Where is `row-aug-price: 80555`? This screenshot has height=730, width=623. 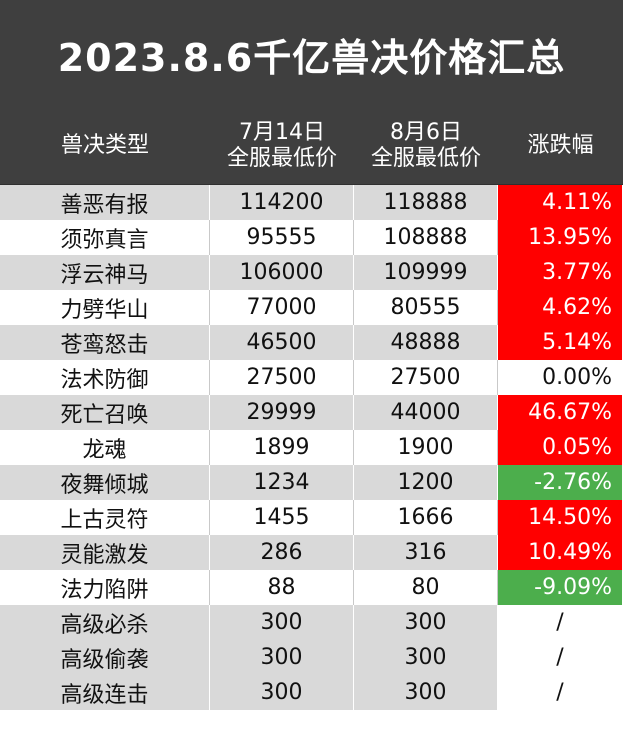
row-aug-price: 80555 is located at coordinates (426, 307).